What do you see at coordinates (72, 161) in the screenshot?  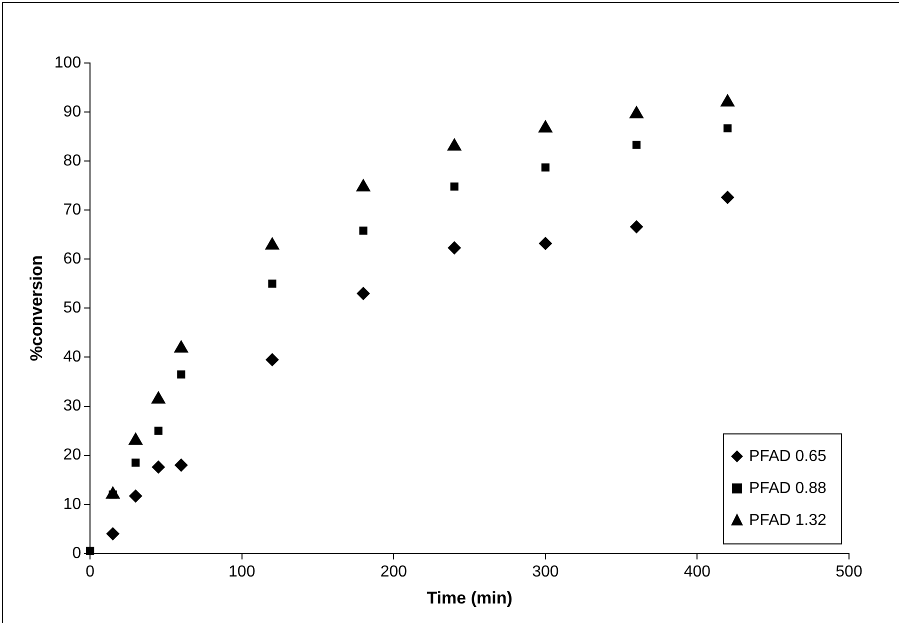 I see `y-tick-label: 80` at bounding box center [72, 161].